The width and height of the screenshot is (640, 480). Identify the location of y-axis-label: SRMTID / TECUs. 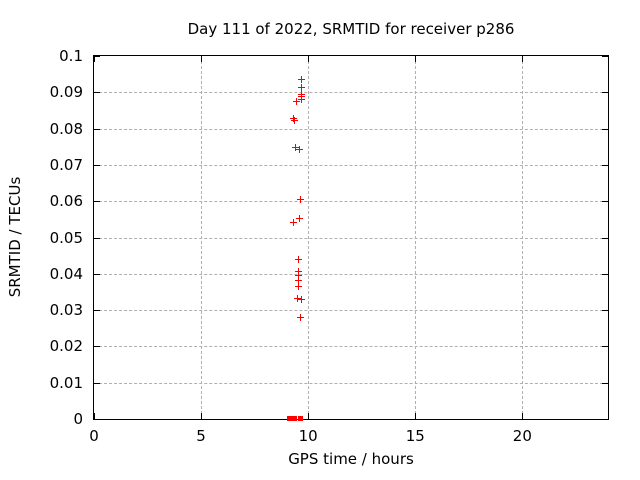
(15, 237).